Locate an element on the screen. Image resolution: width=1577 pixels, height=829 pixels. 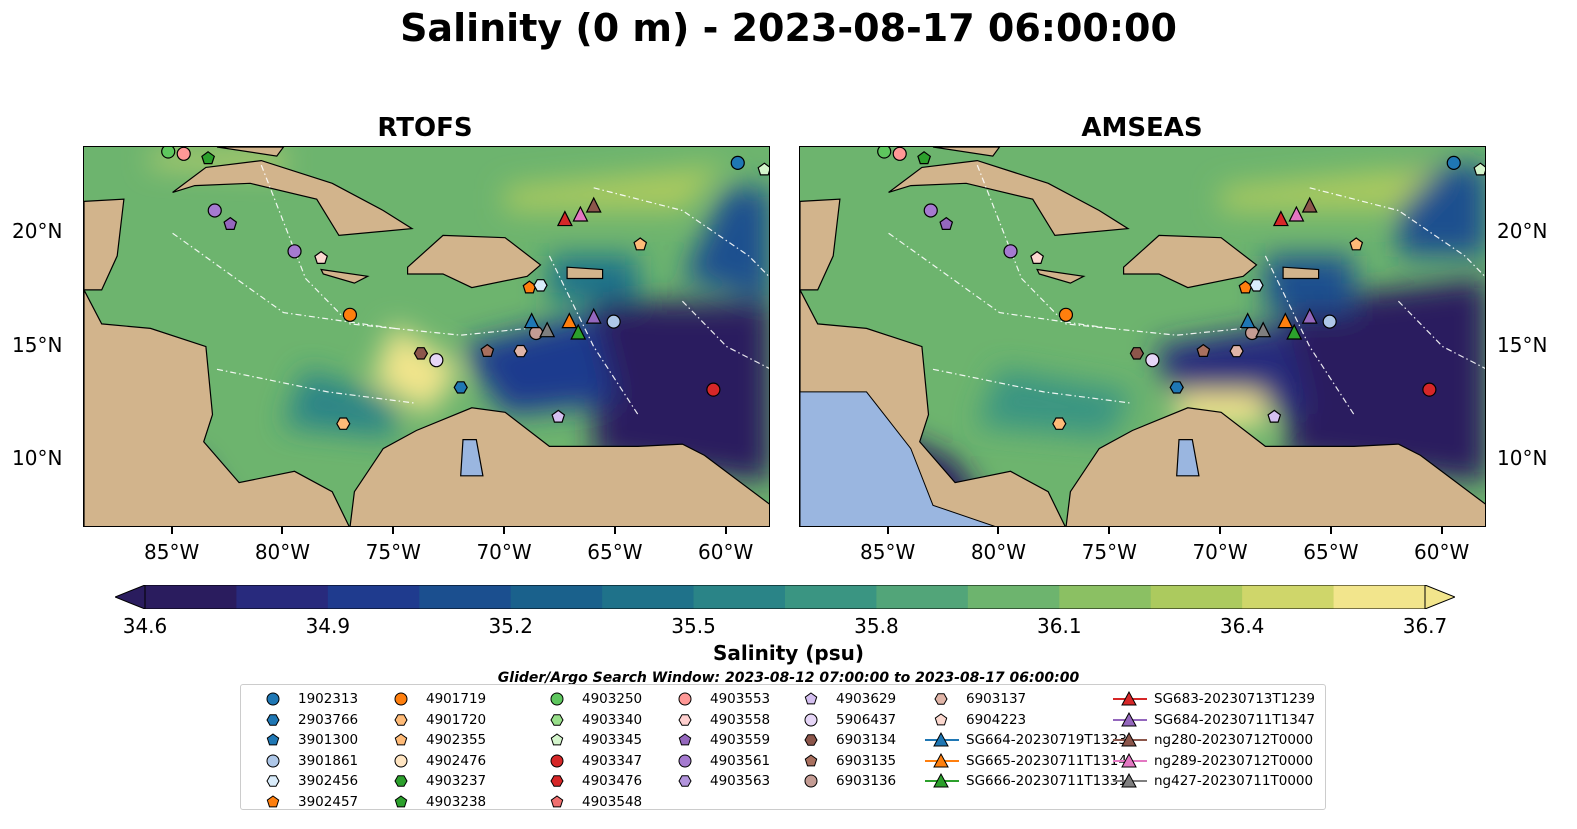
obs-marker-SG665-20230711T1314 is located at coordinates (569, 320).